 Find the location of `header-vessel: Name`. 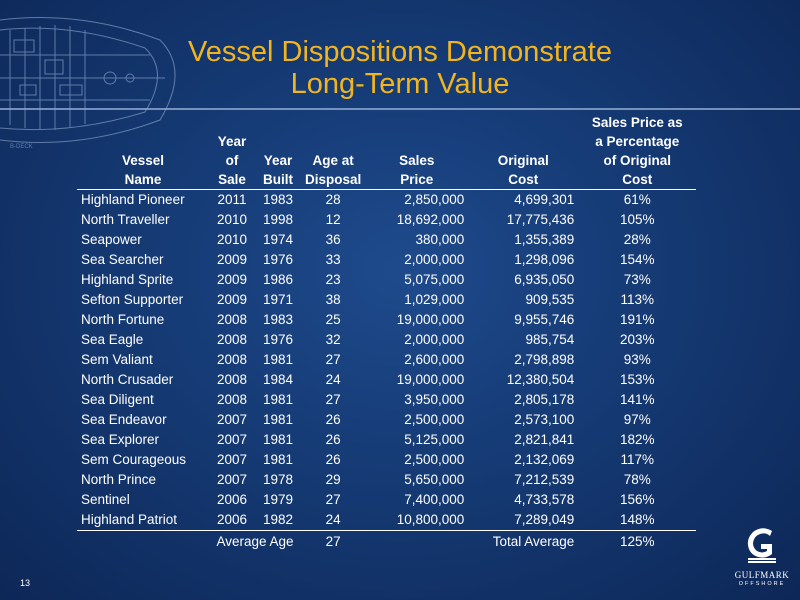

header-vessel: Name is located at coordinates (143, 180).